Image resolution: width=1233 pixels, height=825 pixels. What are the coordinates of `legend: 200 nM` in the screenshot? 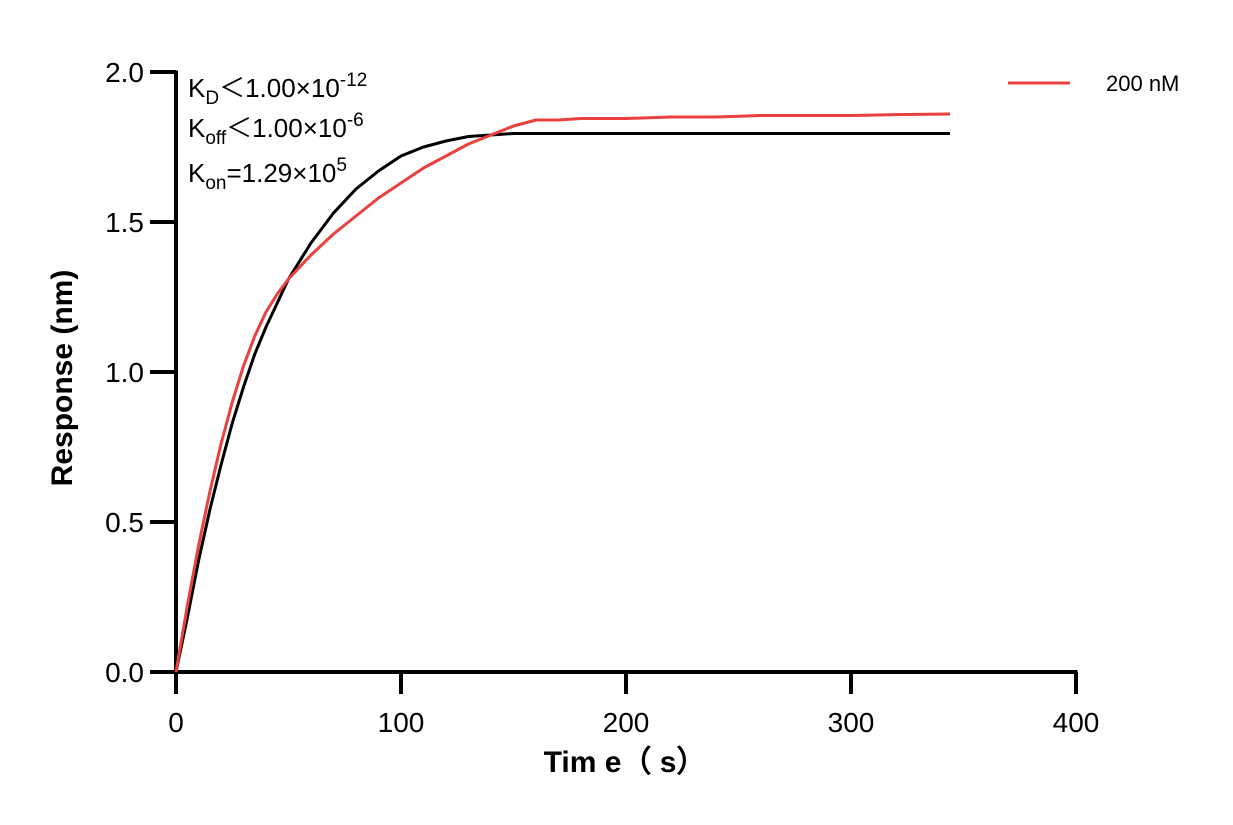 It's located at (1093, 83).